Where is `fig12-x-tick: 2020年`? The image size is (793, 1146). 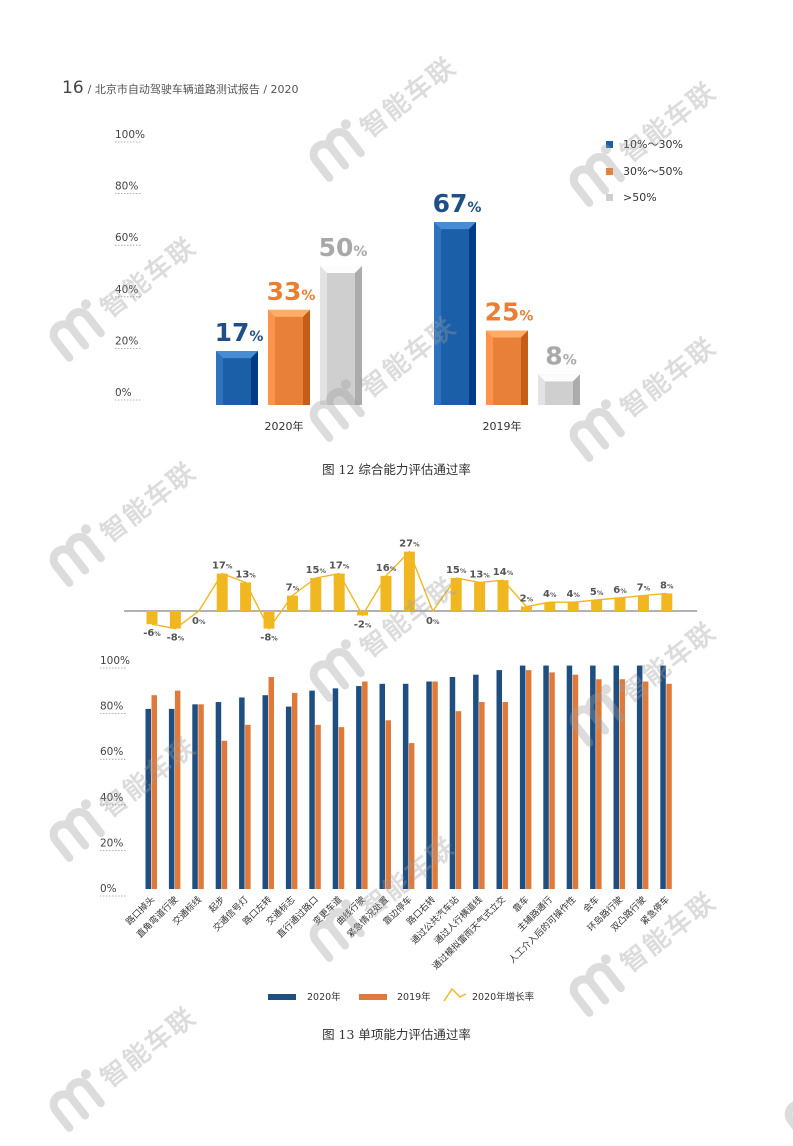
fig12-x-tick: 2020年 is located at coordinates (284, 426).